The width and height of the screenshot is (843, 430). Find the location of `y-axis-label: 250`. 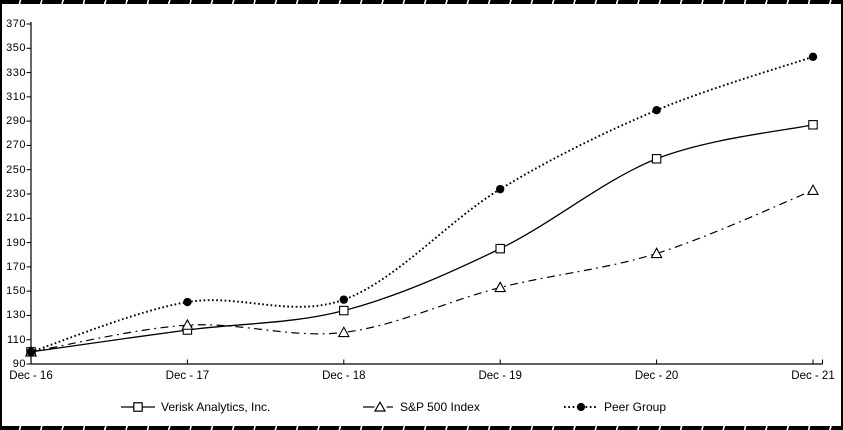

y-axis-label: 250 is located at coordinates (16, 169).